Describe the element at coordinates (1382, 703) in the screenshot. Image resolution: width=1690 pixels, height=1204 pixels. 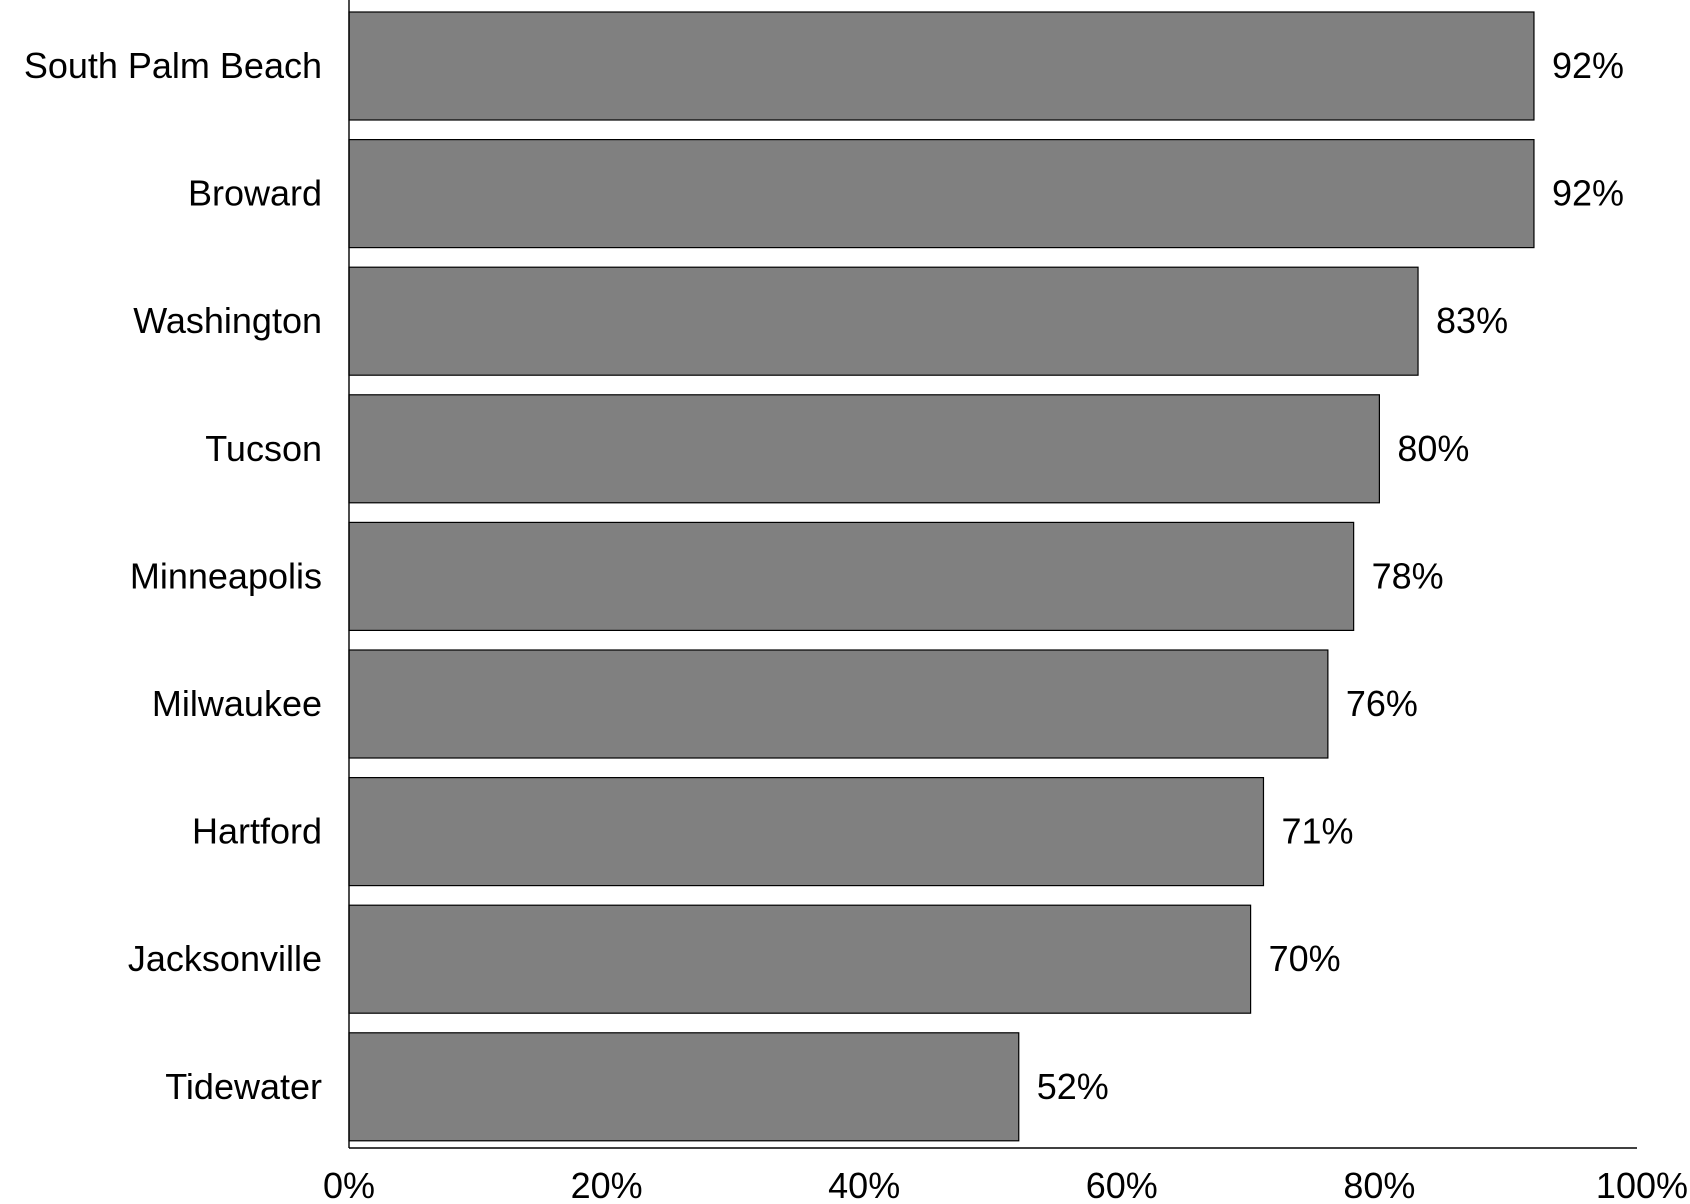
I see `value-label-5: 76%` at that location.